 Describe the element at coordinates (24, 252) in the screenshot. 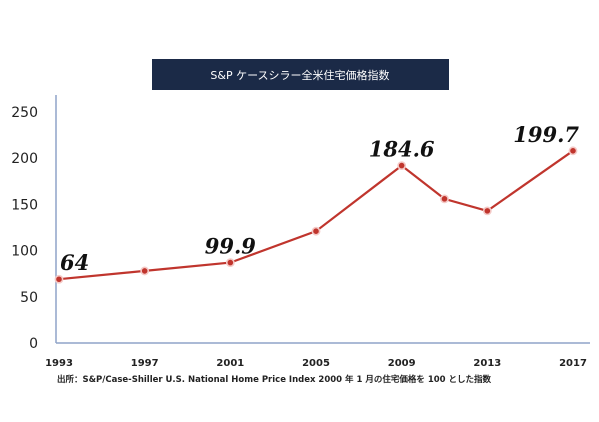

I see `y-tick-label: 100` at that location.